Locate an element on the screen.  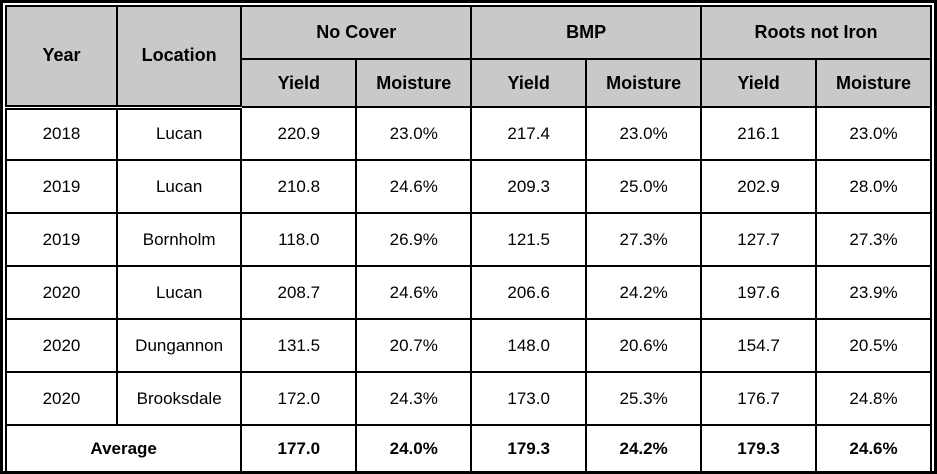
location-cell: Bornholm is located at coordinates (179, 239).